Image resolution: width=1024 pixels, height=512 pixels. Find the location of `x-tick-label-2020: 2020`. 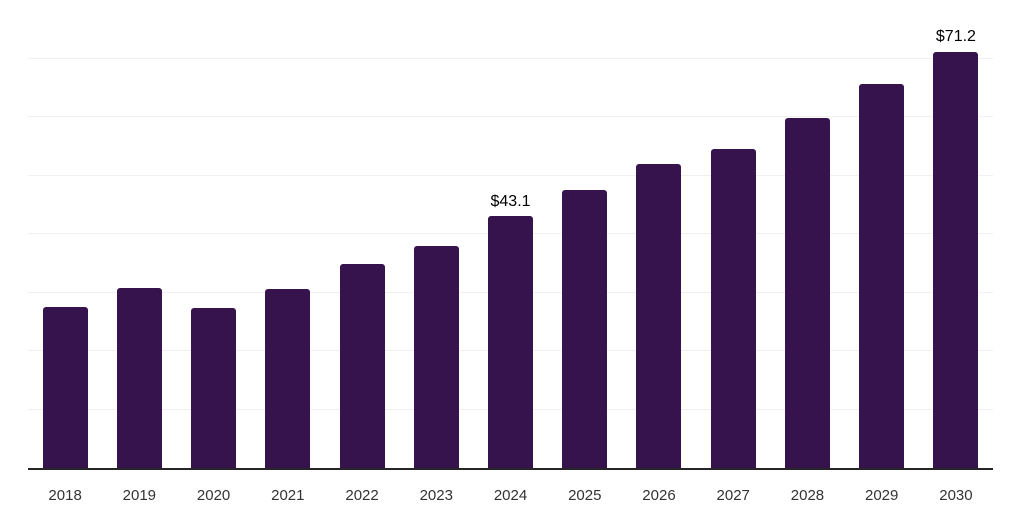

x-tick-label-2020: 2020 is located at coordinates (213, 495).